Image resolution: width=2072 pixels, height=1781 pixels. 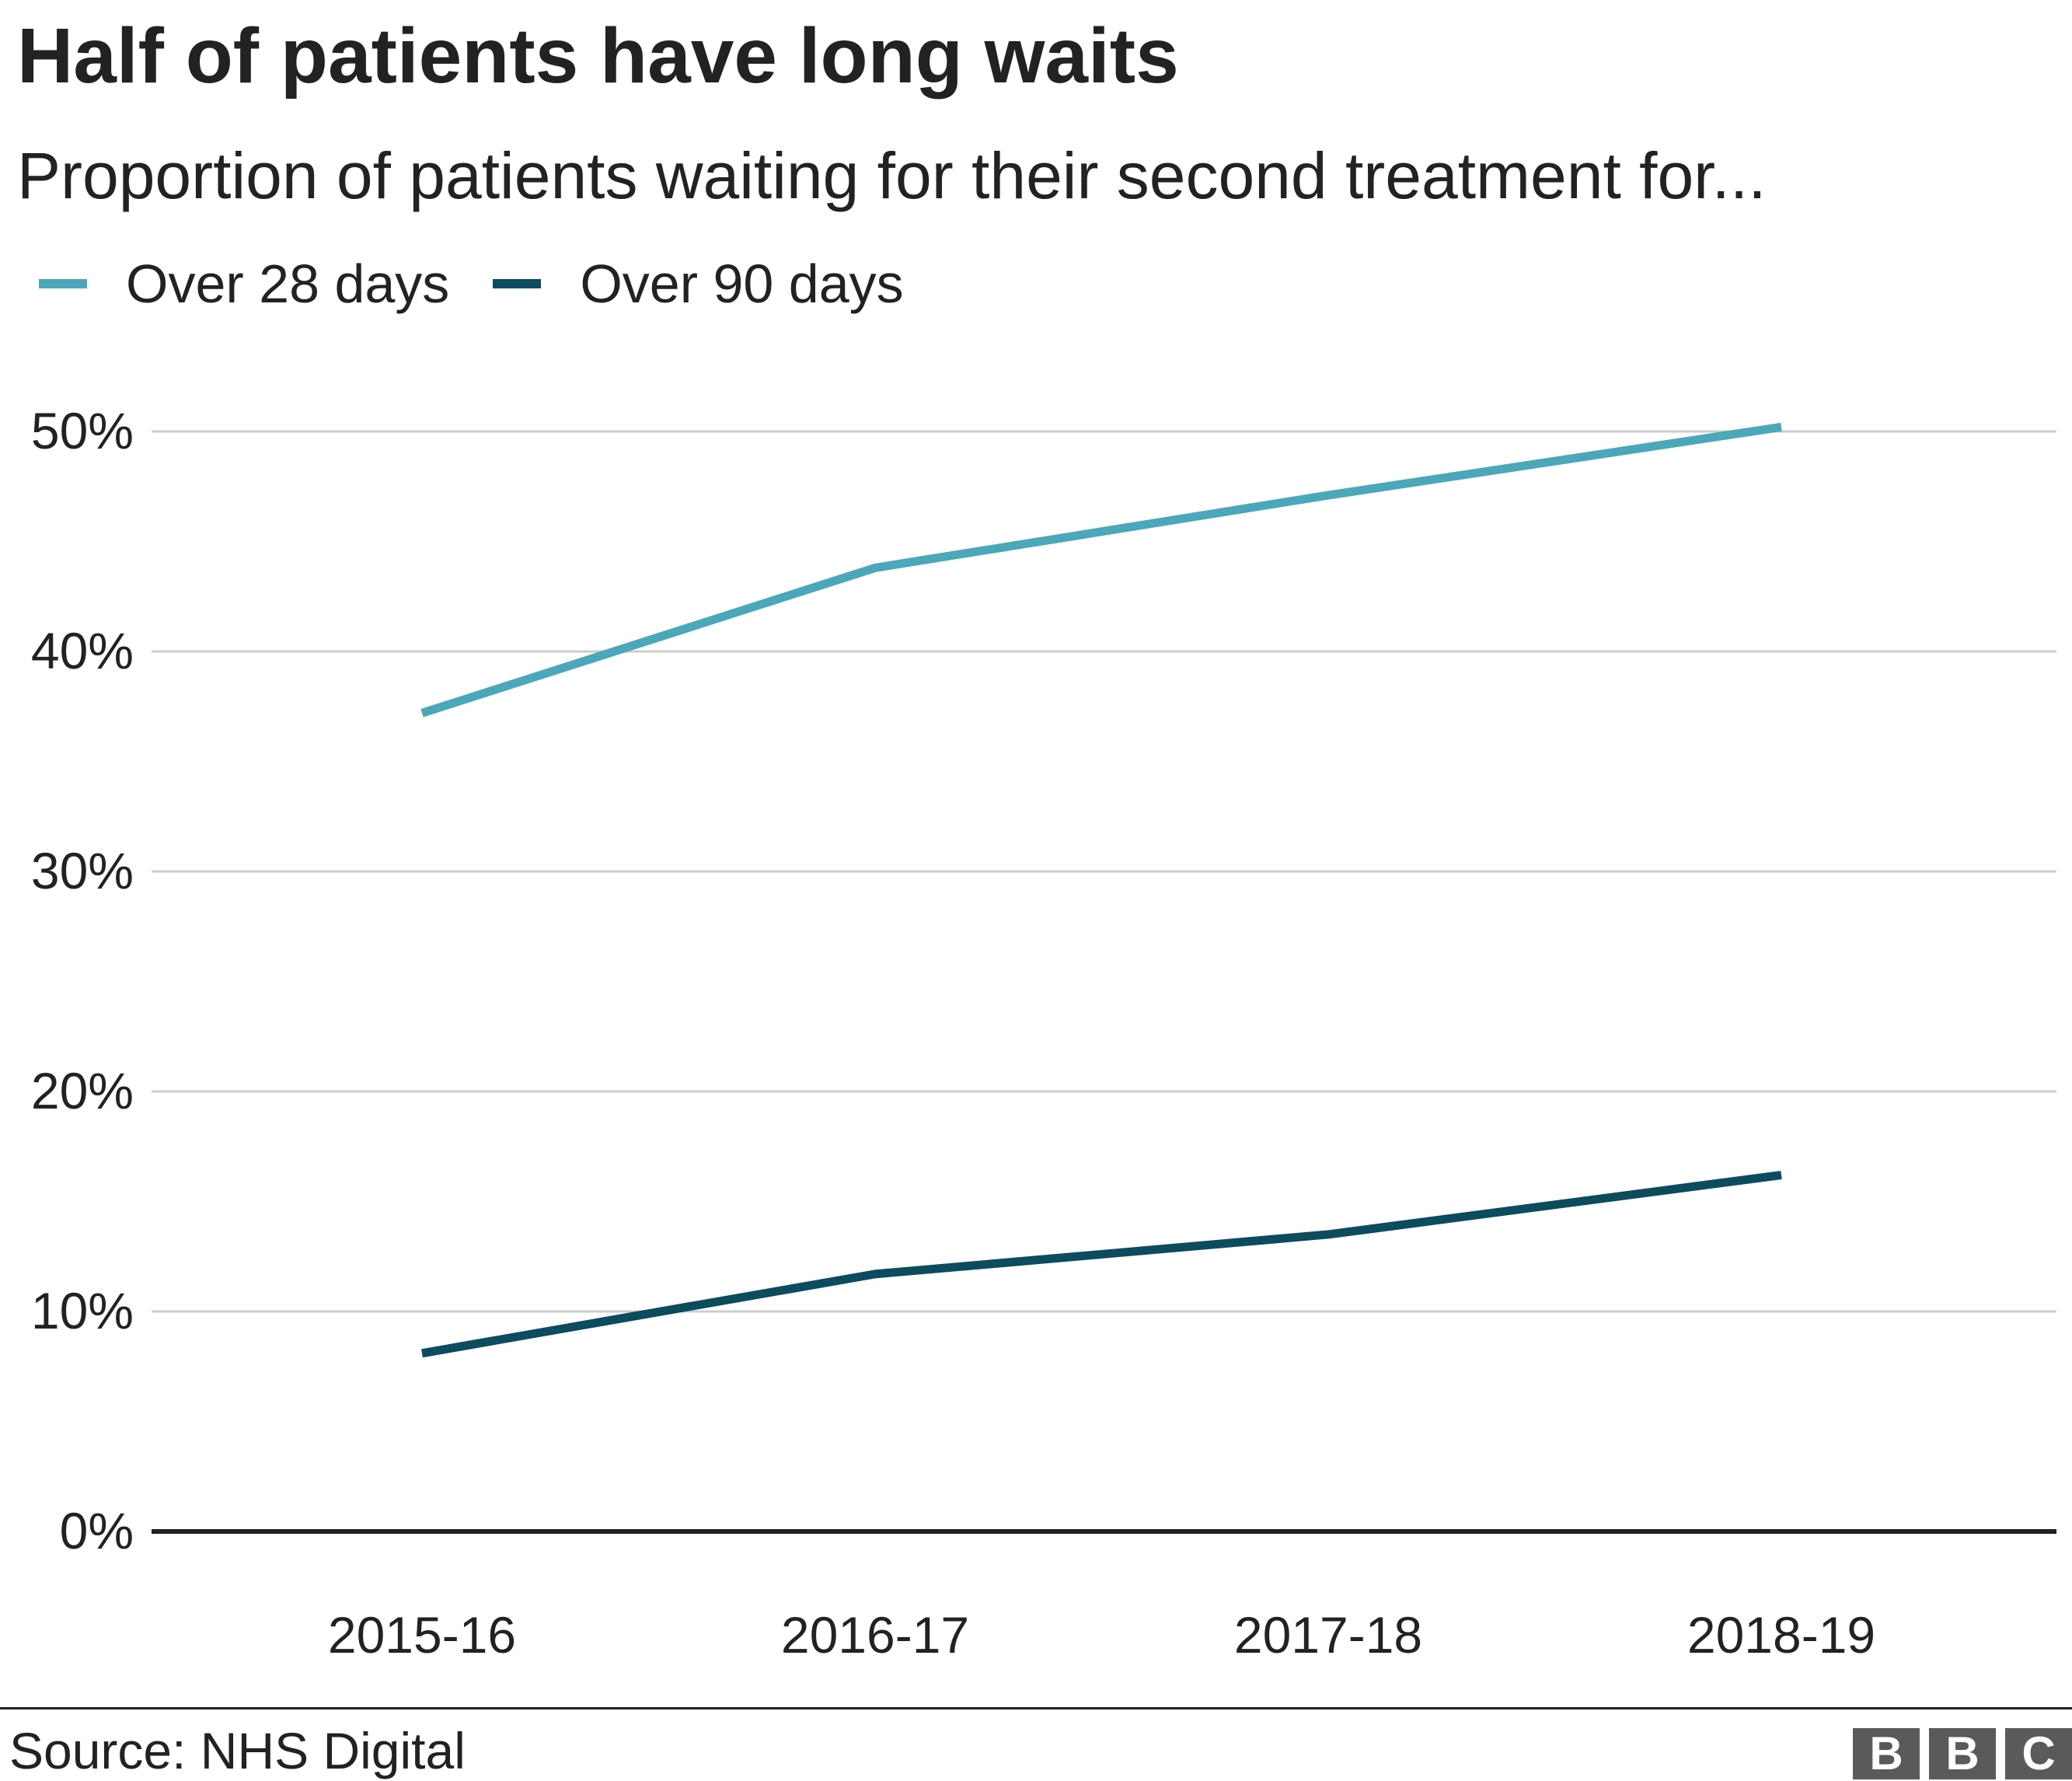 What do you see at coordinates (1101, 570) in the screenshot?
I see `series-line-over-28-days` at bounding box center [1101, 570].